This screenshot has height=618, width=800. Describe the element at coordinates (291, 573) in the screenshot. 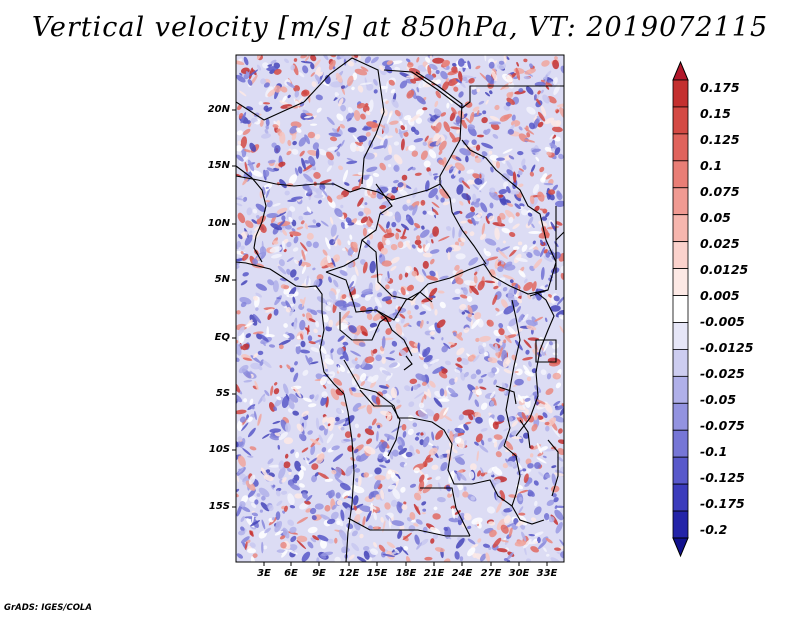

I see `lon-label-6e: 6E` at that location.